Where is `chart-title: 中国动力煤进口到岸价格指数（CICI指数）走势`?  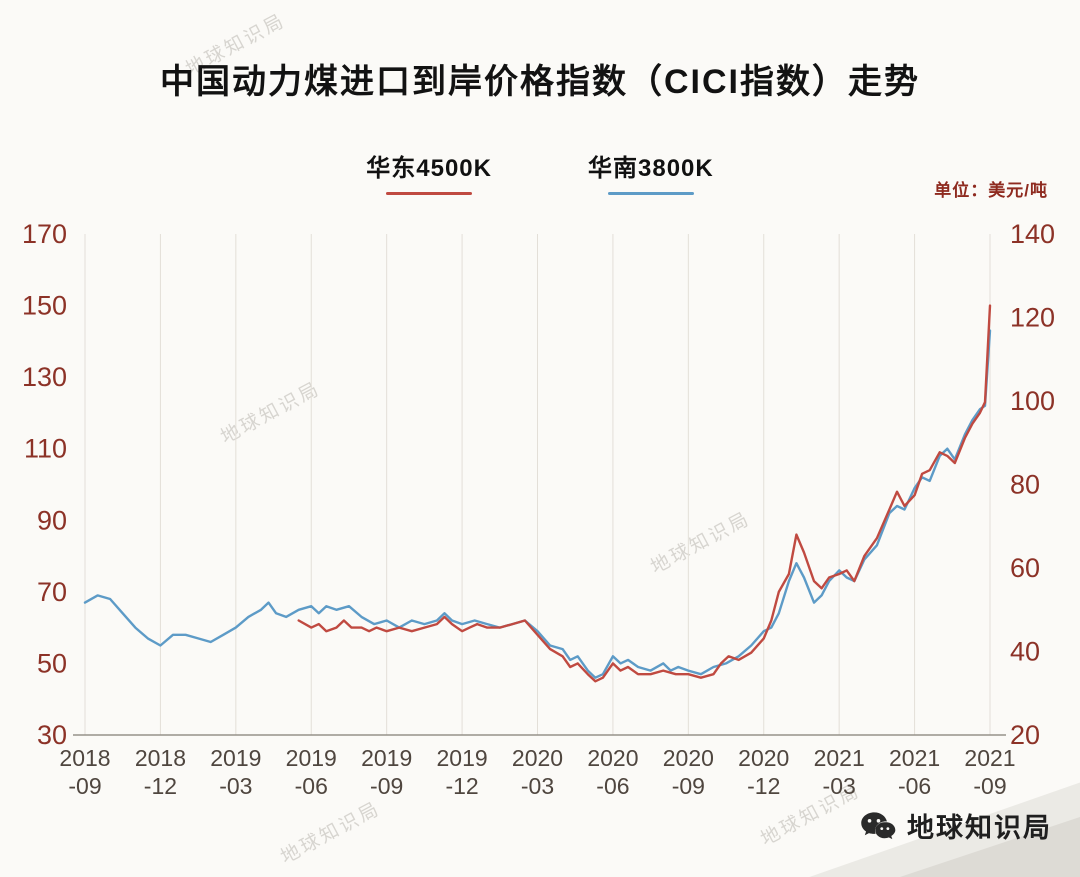
chart-title: 中国动力煤进口到岸价格指数（CICI指数）走势 is located at coordinates (540, 82).